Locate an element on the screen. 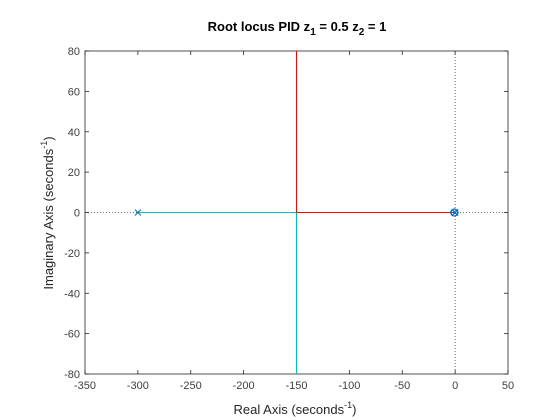 The image size is (560, 420). y-tick-label: -20 is located at coordinates (72, 254).